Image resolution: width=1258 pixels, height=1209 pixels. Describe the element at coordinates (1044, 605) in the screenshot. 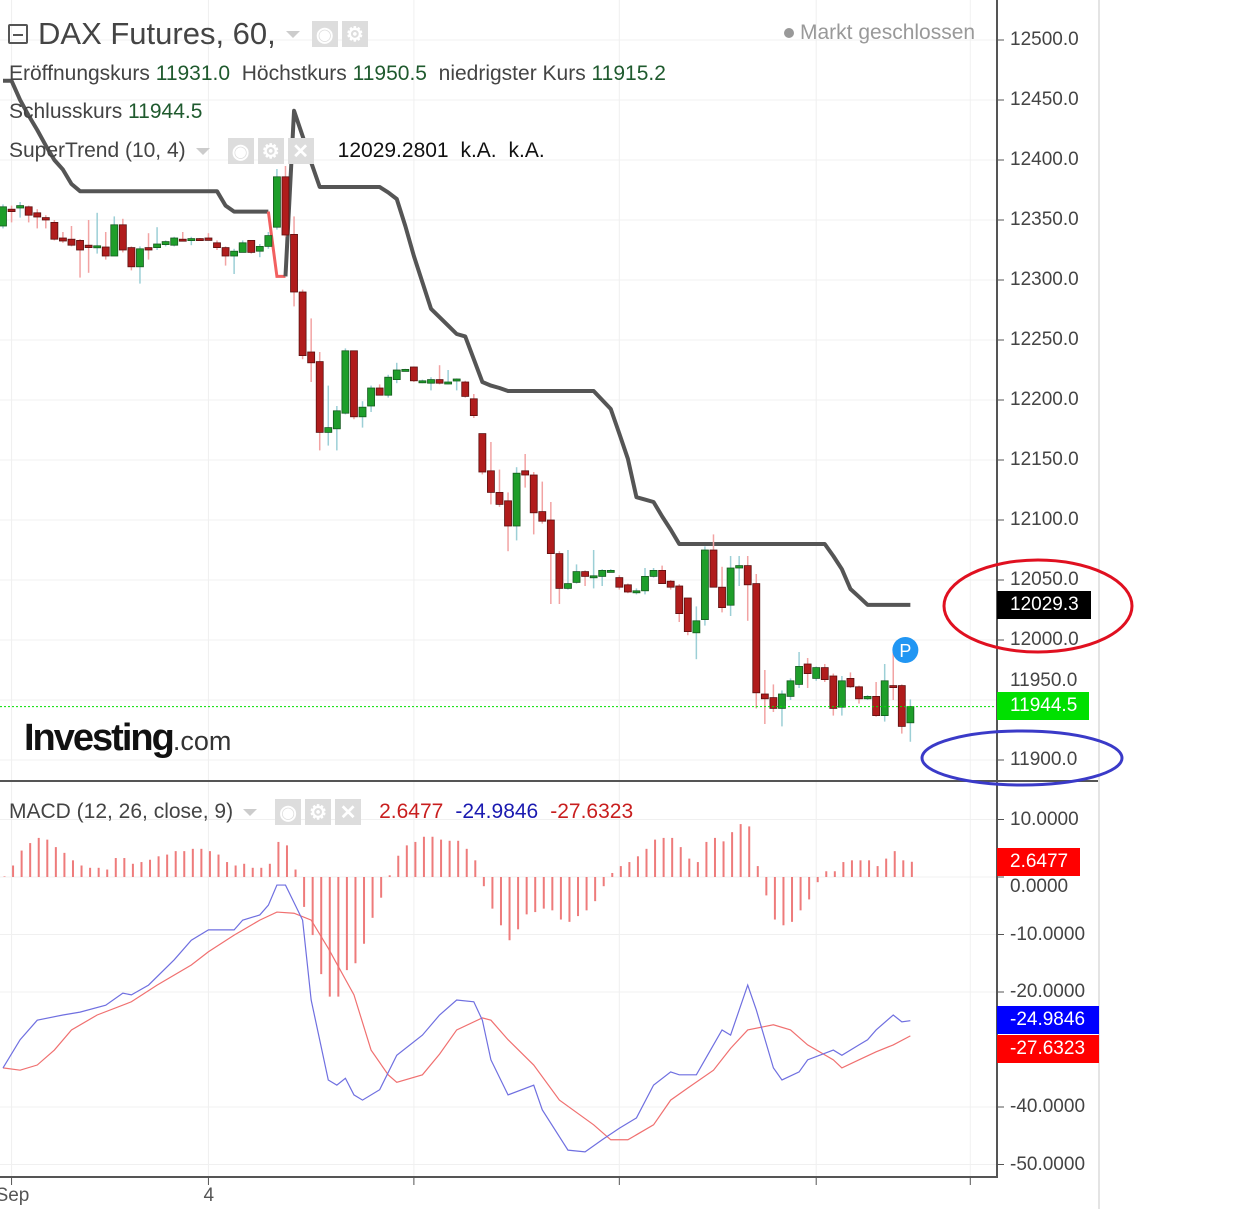

I see `supertrend-price-tag: 12029.3` at that location.